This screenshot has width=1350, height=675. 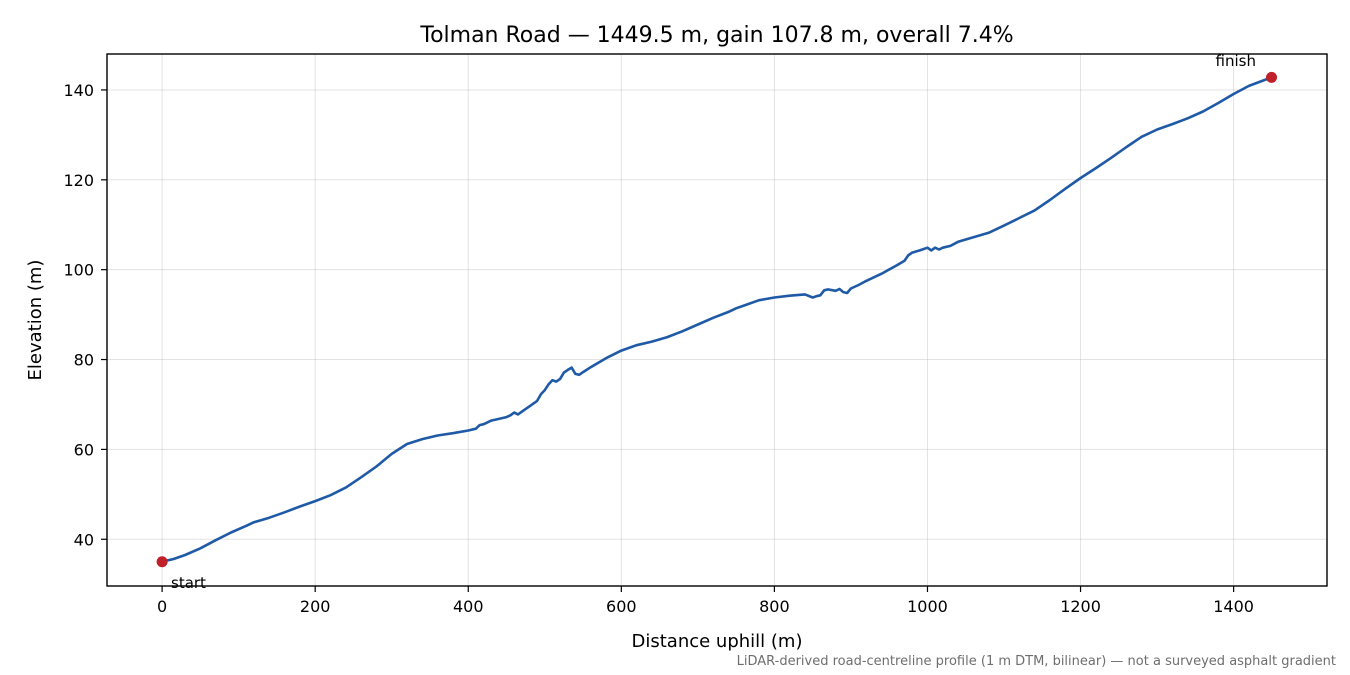 I want to click on x-axis-ticks: 0 200 400 600 800 1000 1200 1400, so click(x=705, y=601).